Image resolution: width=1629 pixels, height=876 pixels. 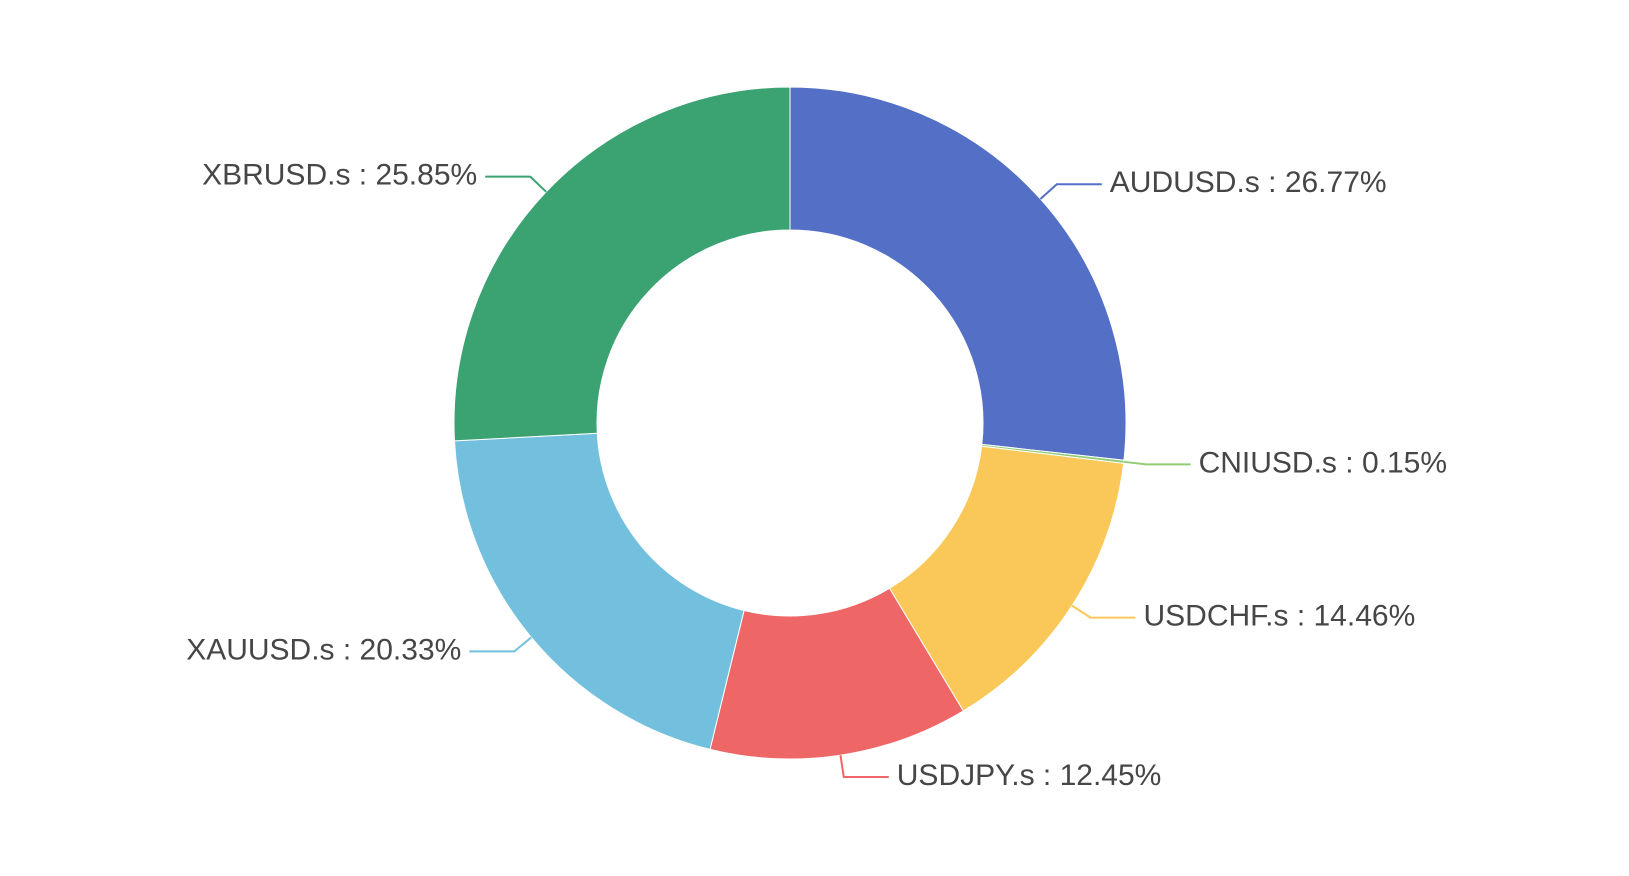 What do you see at coordinates (1248, 182) in the screenshot?
I see `slice-label: AUDUSD.s : 26.77%` at bounding box center [1248, 182].